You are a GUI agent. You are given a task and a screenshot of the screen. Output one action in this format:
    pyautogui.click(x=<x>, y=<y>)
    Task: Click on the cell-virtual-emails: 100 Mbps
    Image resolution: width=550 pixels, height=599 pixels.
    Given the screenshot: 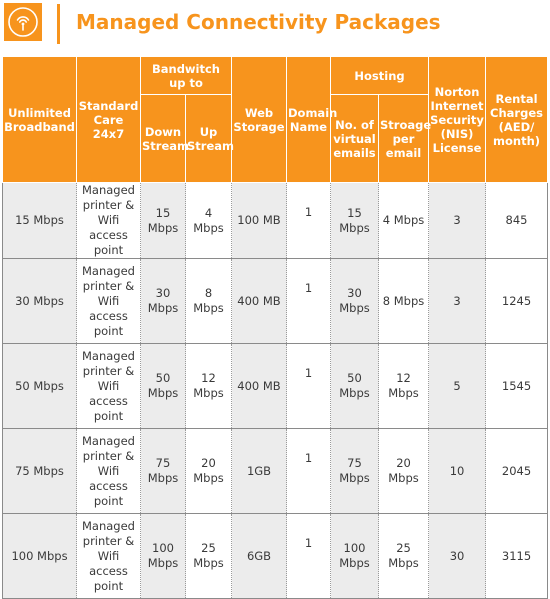 What is the action you would take?
    pyautogui.click(x=354, y=556)
    